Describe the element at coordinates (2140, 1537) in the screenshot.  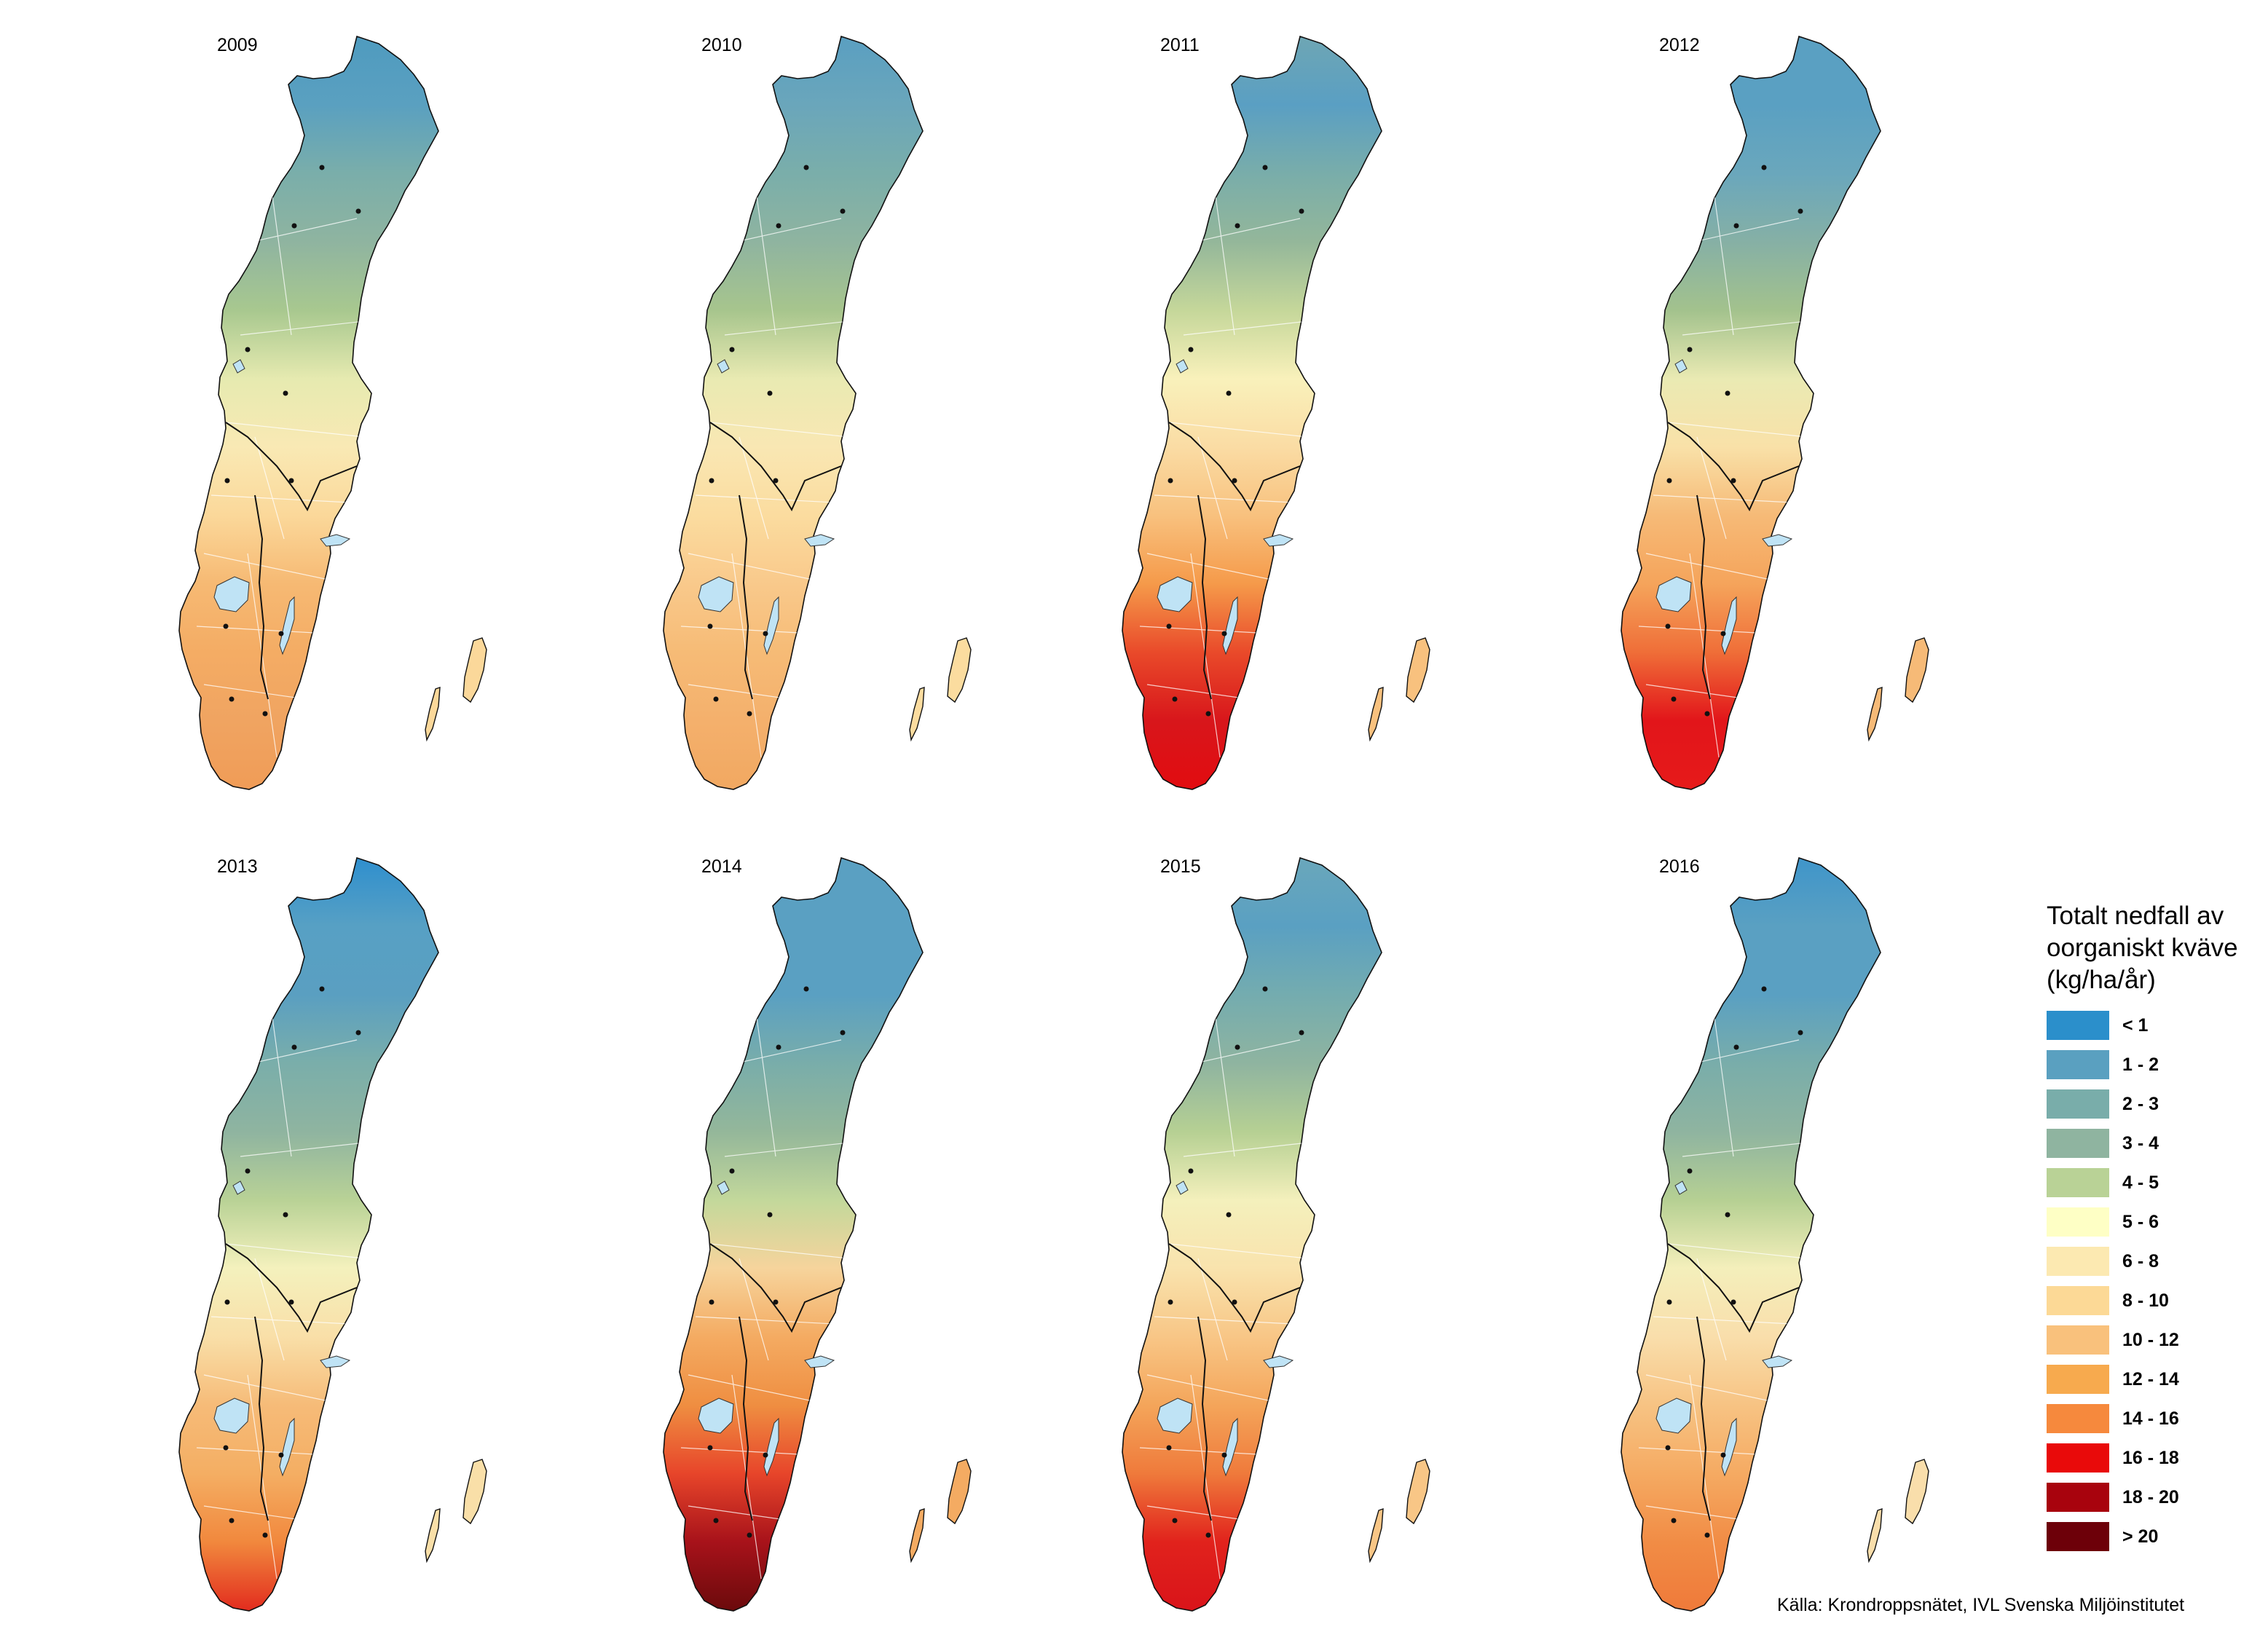
I see `legend-label: > 20` at that location.